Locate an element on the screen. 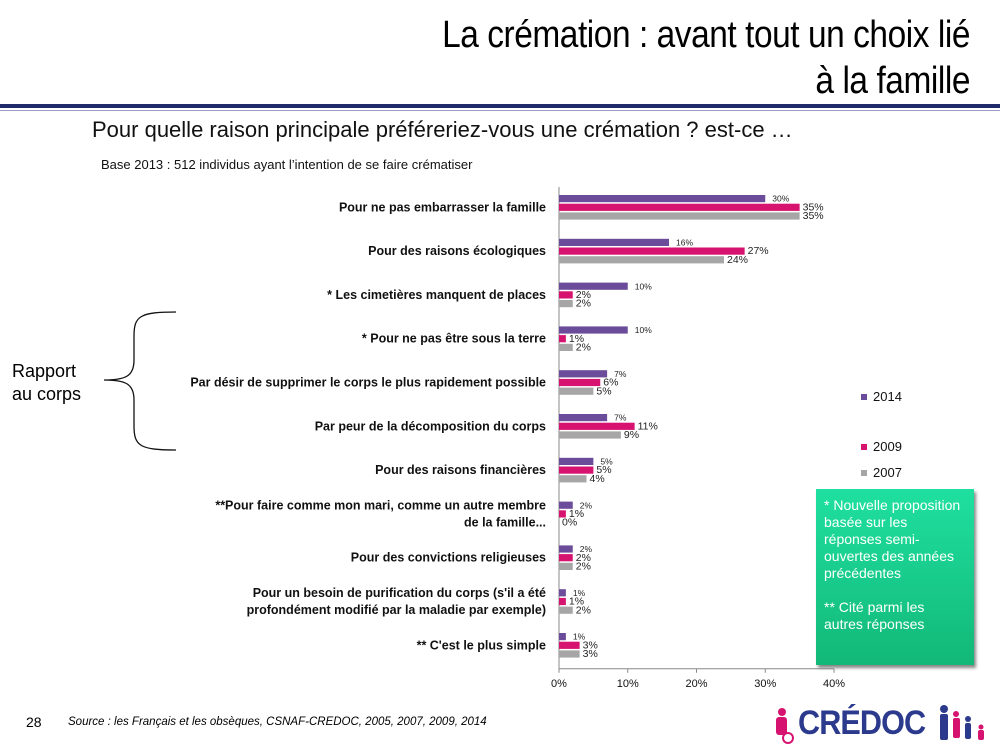 Image resolution: width=1000 pixels, height=750 pixels. category-label: Pour ne pas embarrasser la famille is located at coordinates (442, 207).